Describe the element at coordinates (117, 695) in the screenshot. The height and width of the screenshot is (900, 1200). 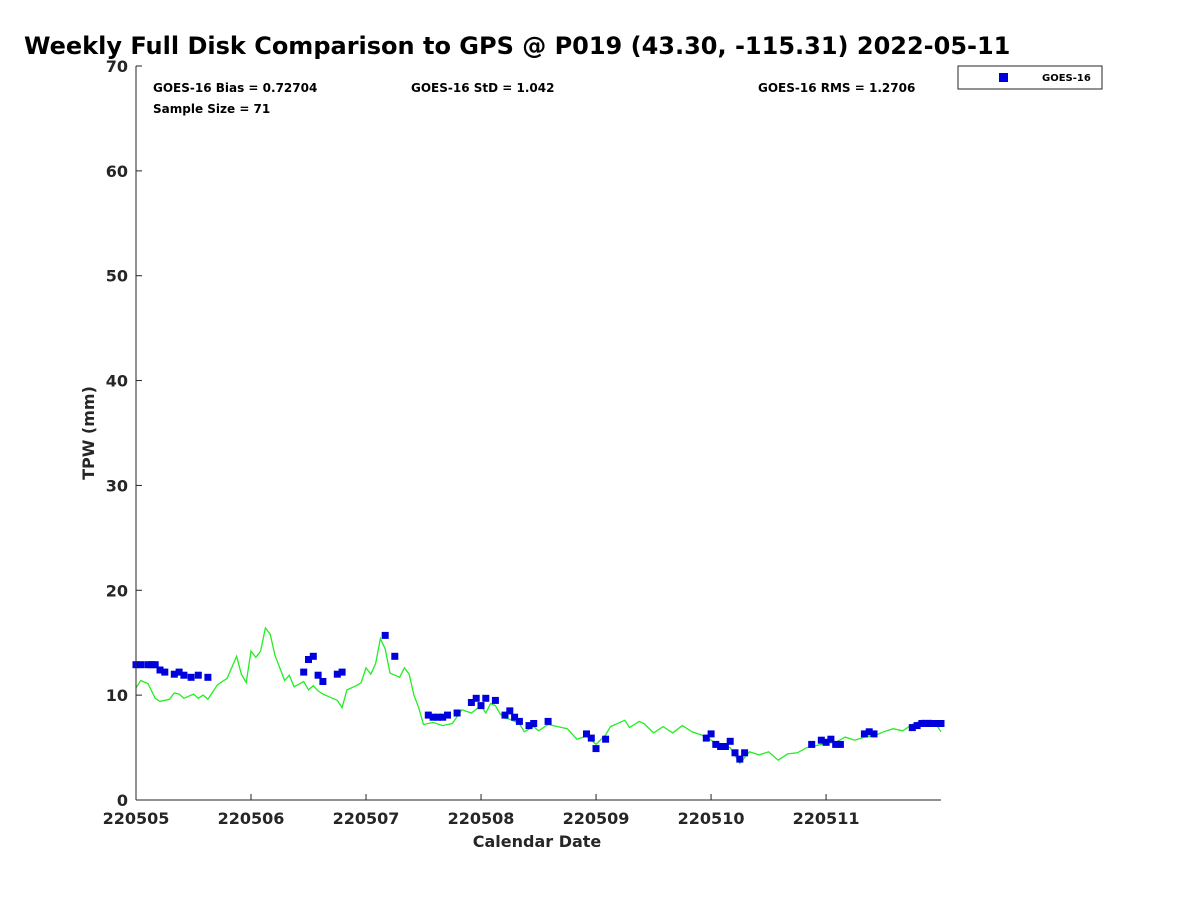
I see `y-tick-label: 10` at that location.